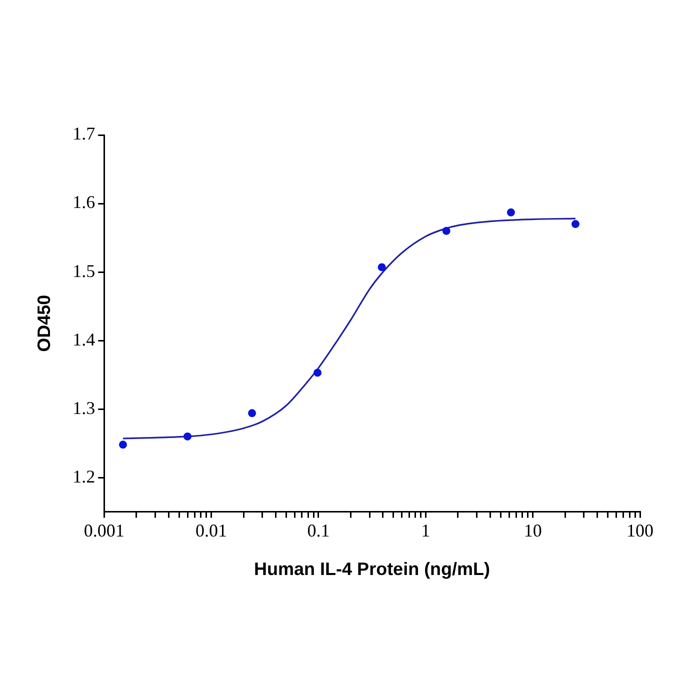 The image size is (700, 700). What do you see at coordinates (84, 476) in the screenshot?
I see `y-tick-label: 1.2` at bounding box center [84, 476].